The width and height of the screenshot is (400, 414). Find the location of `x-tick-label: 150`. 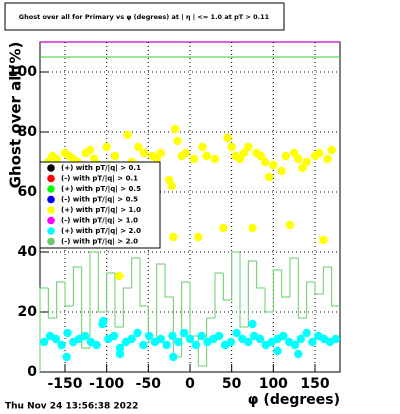

x-tick-label: 150 is located at coordinates (314, 384).